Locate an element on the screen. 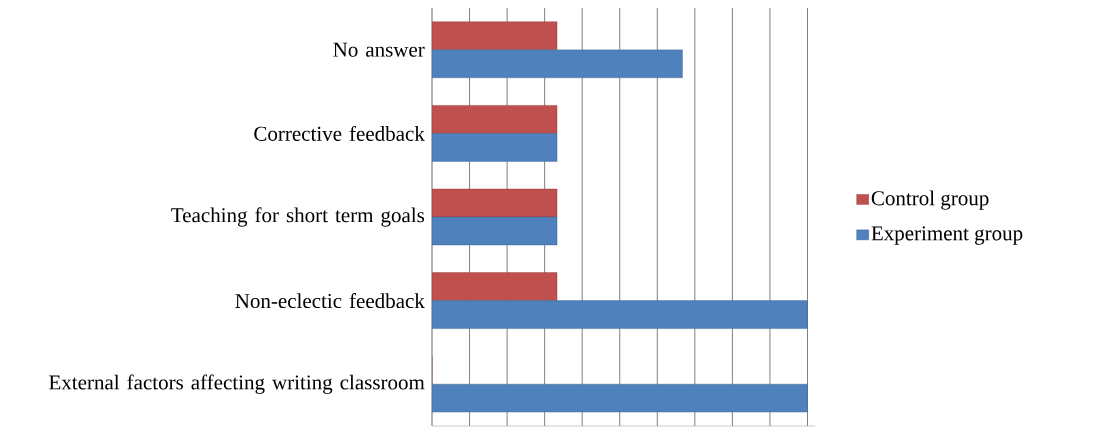 Image resolution: width=1119 pixels, height=440 pixels. legend-label: Experiment group is located at coordinates (947, 235).